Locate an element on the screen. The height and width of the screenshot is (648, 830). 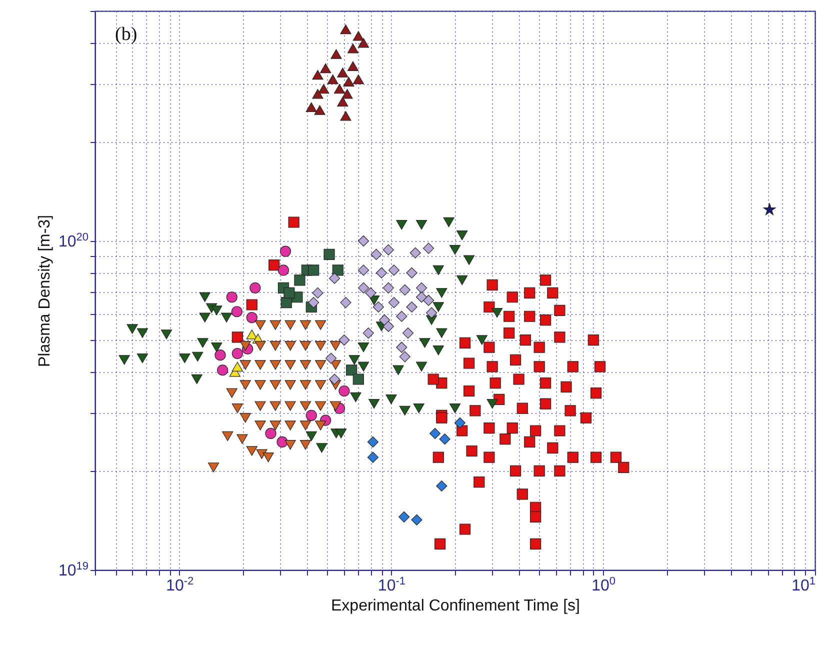
x-tick-label: 10$^{-2}$ is located at coordinates (180, 585).